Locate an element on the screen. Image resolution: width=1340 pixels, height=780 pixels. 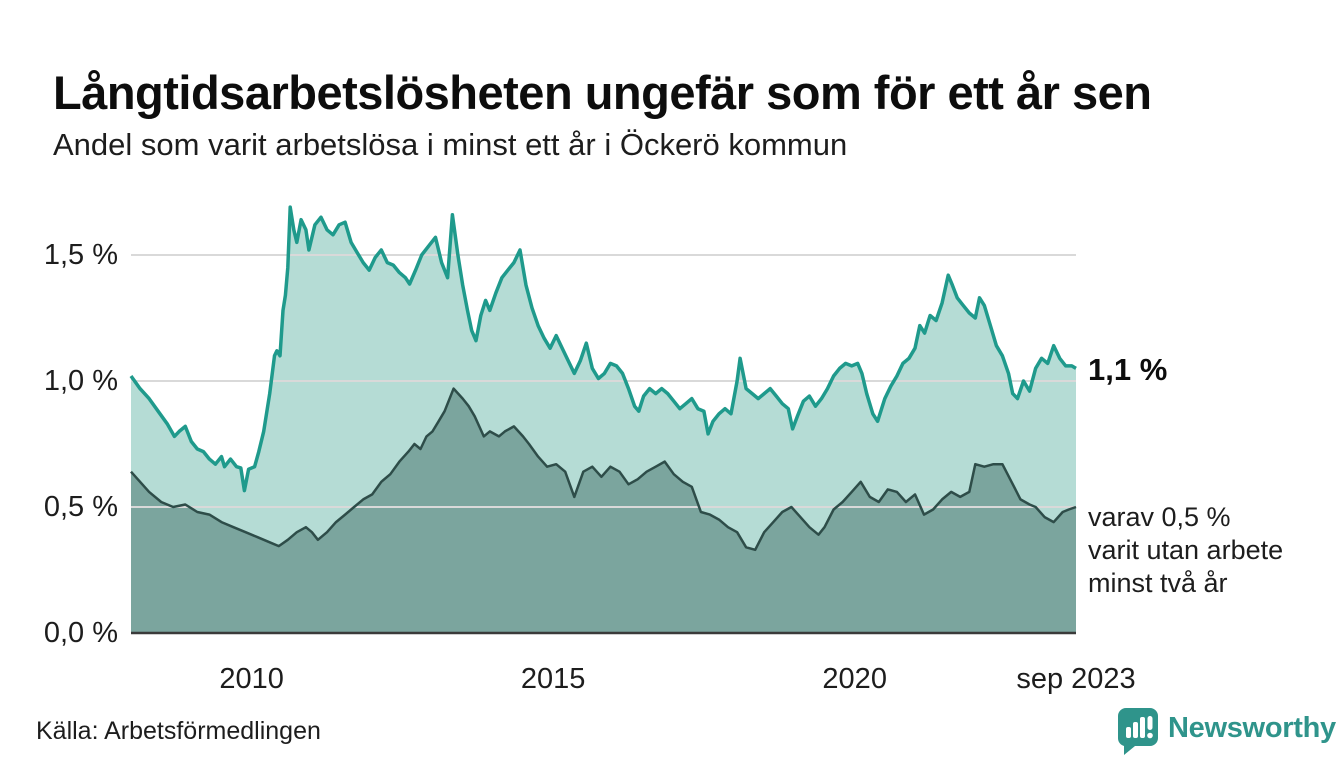
series-line-two-year is located at coordinates (603, 469).